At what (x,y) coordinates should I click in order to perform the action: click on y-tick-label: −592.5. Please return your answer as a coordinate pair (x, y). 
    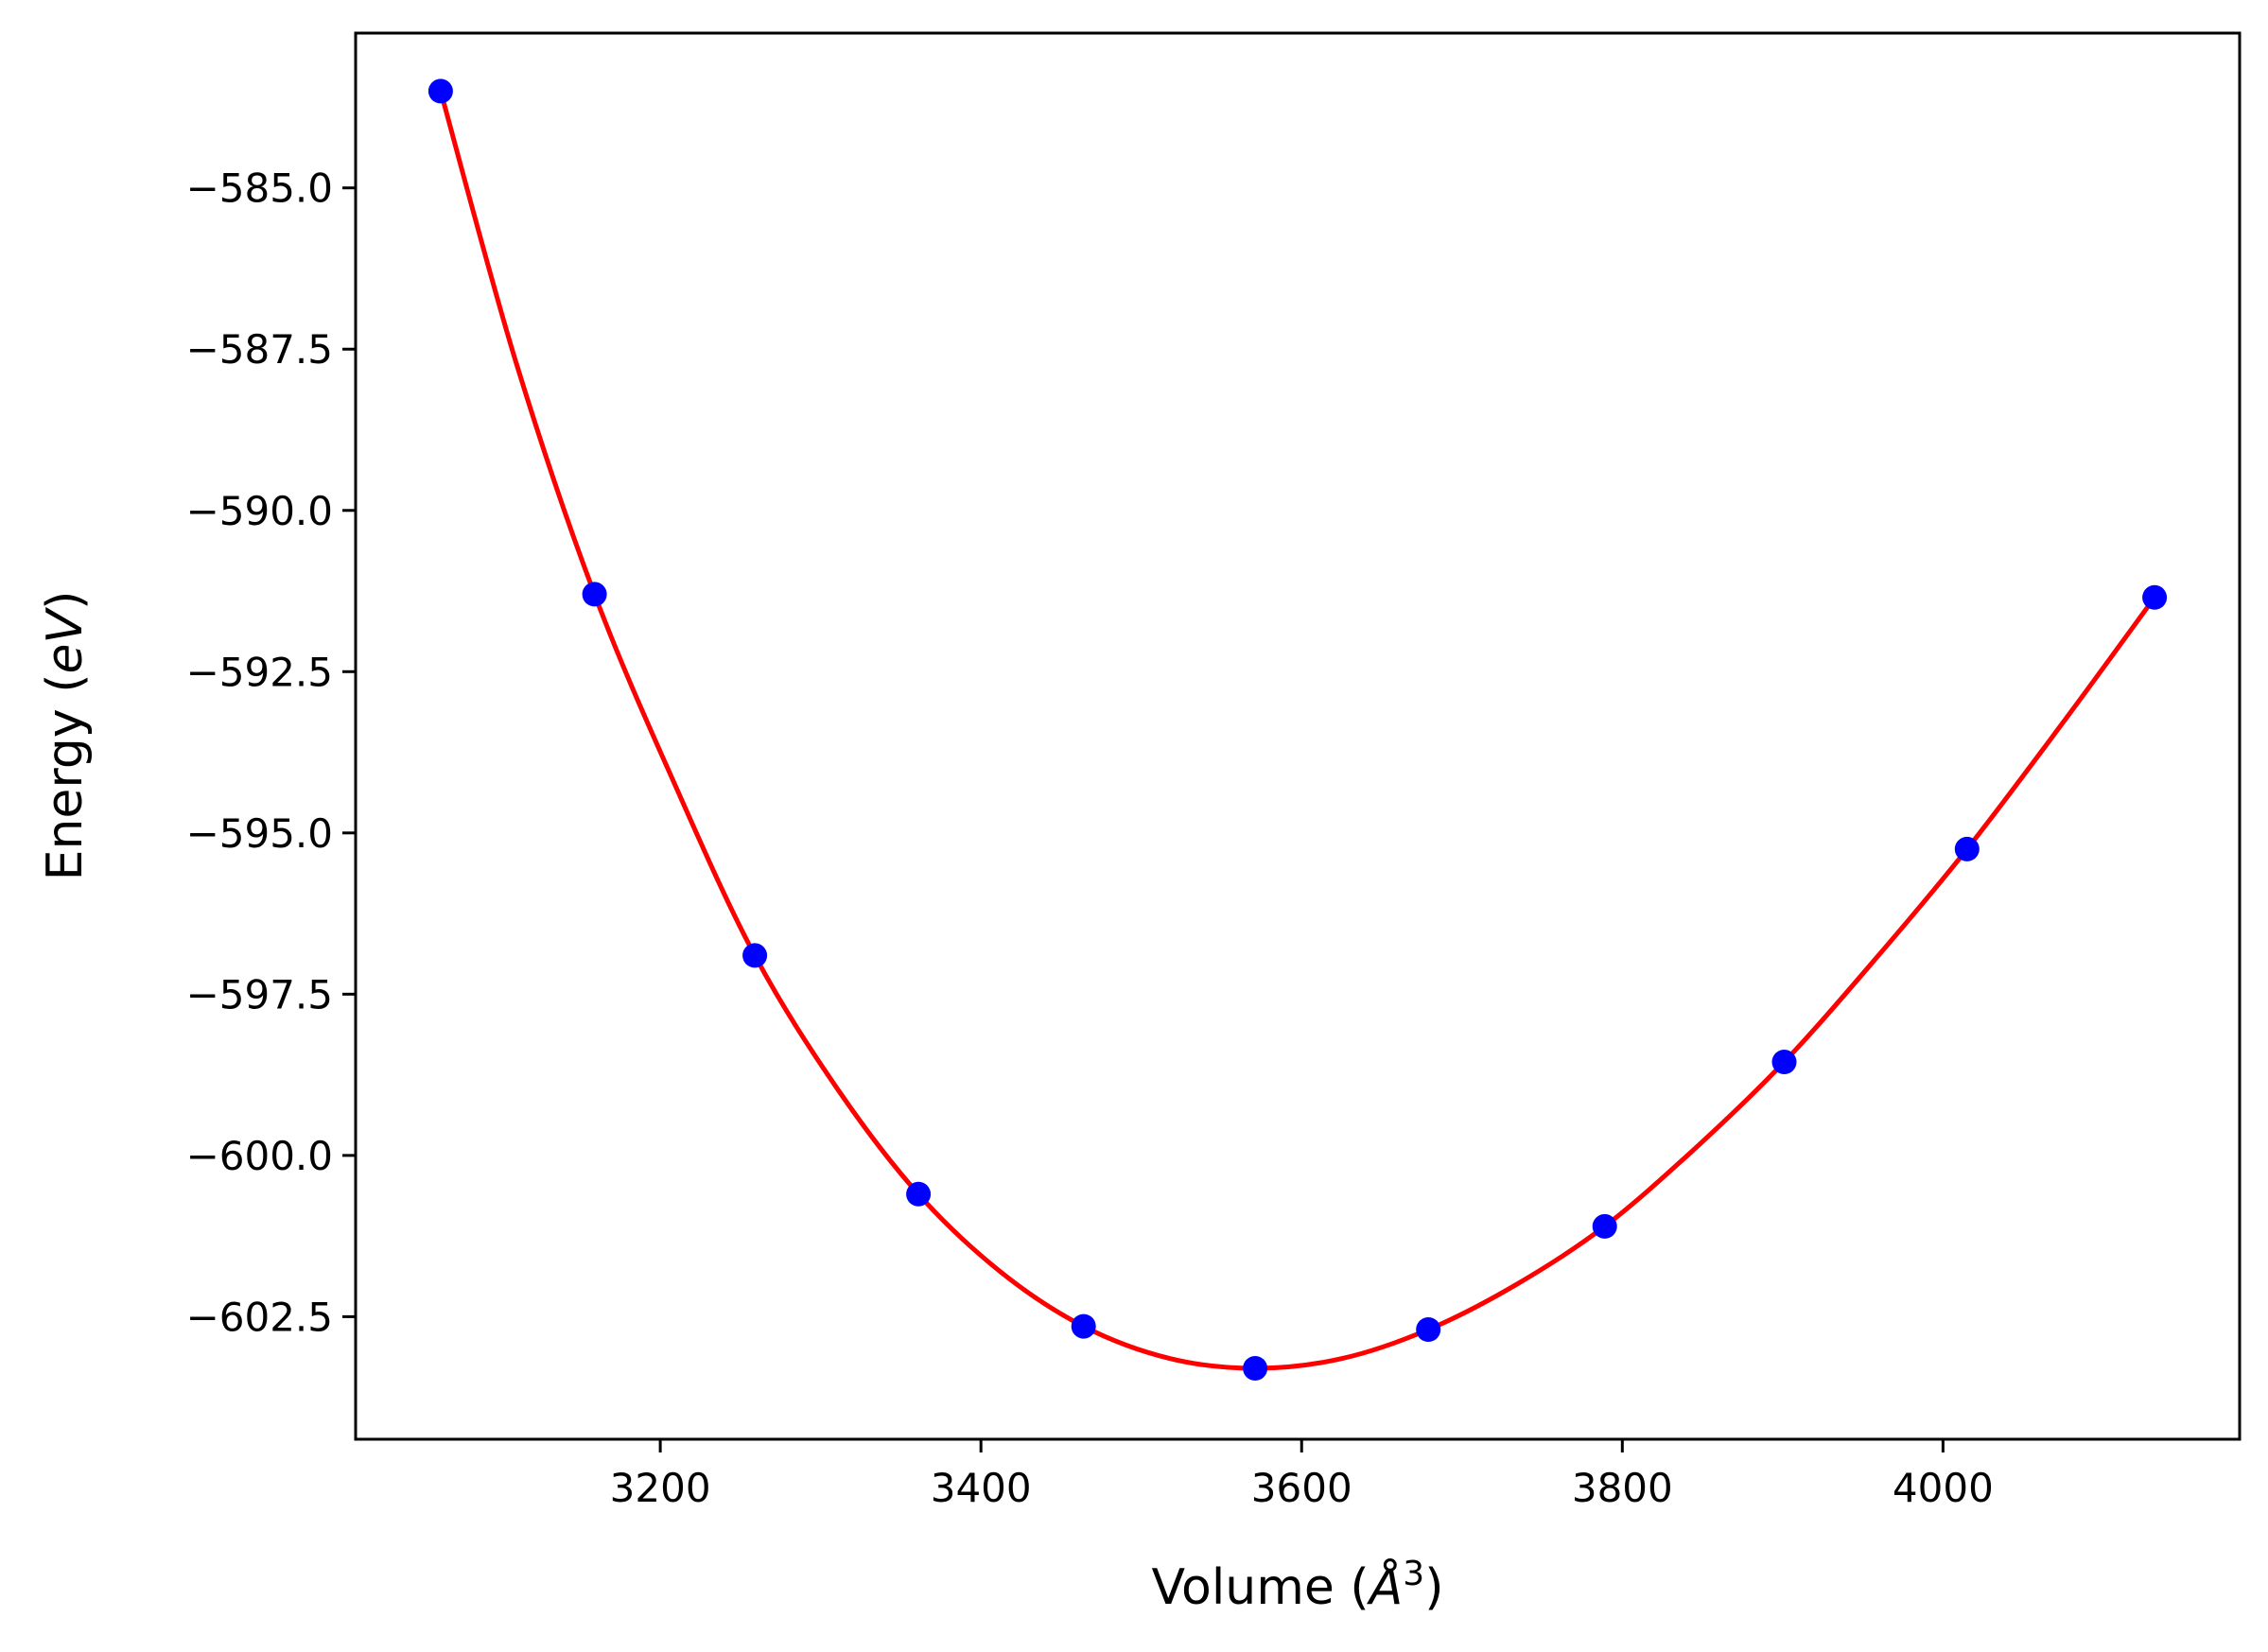
    Looking at the image, I should click on (259, 672).